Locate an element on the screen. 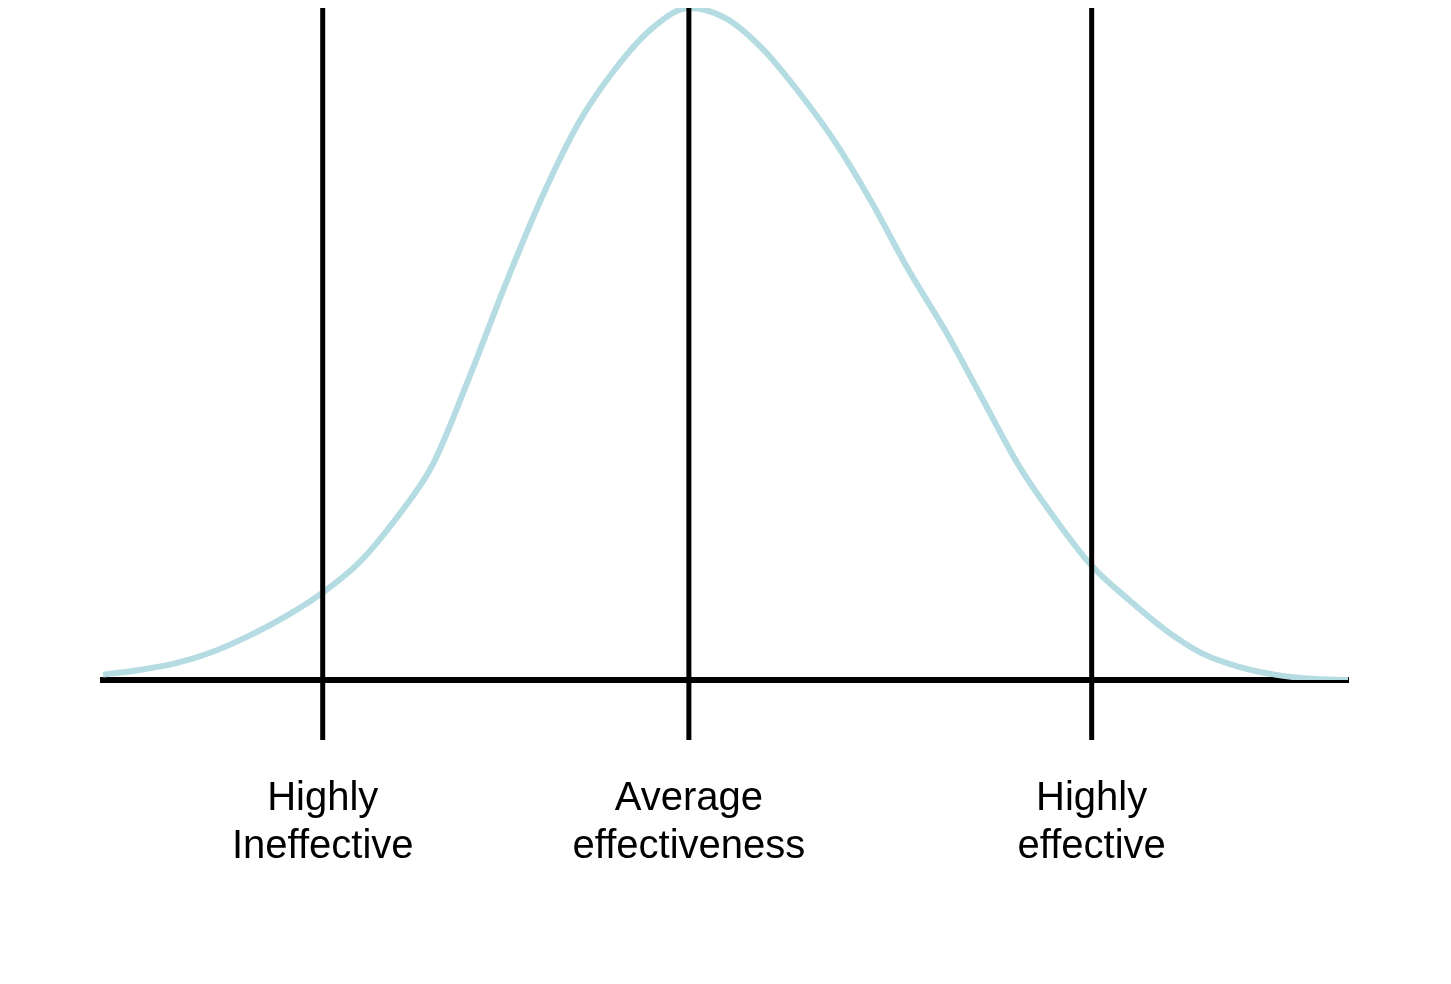 Image resolution: width=1451 pixels, height=984 pixels. x-tick-label: Highly effective is located at coordinates (1091, 820).